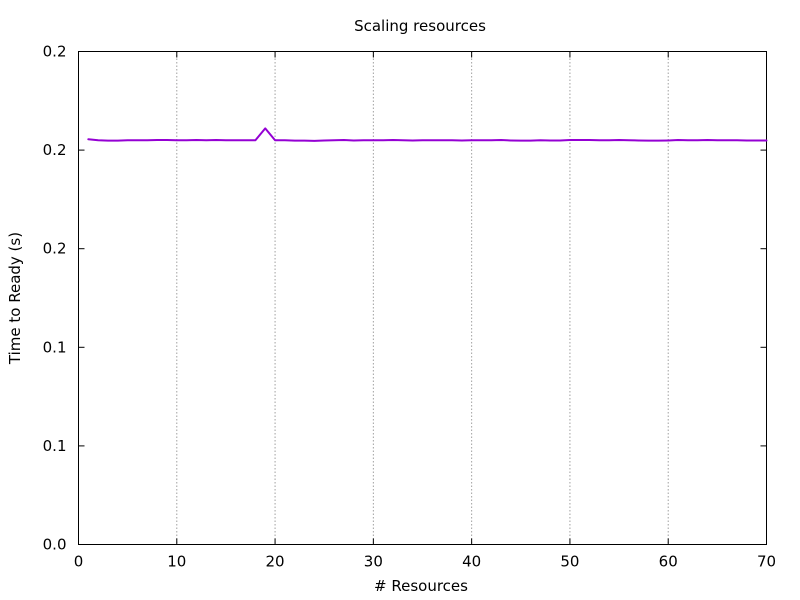 The height and width of the screenshot is (600, 800). I want to click on series-layer, so click(427, 134).